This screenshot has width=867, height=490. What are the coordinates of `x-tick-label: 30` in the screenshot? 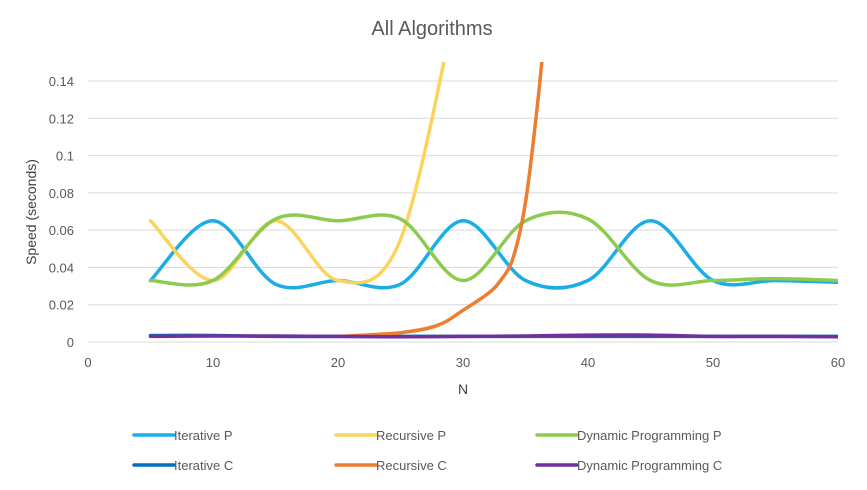 It's located at (463, 362).